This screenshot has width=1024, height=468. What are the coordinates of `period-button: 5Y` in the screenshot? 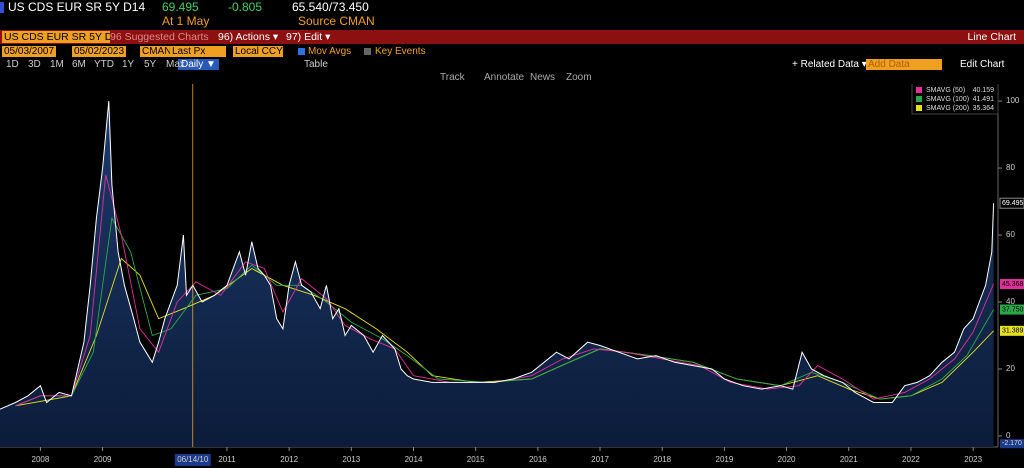 It's located at (150, 64).